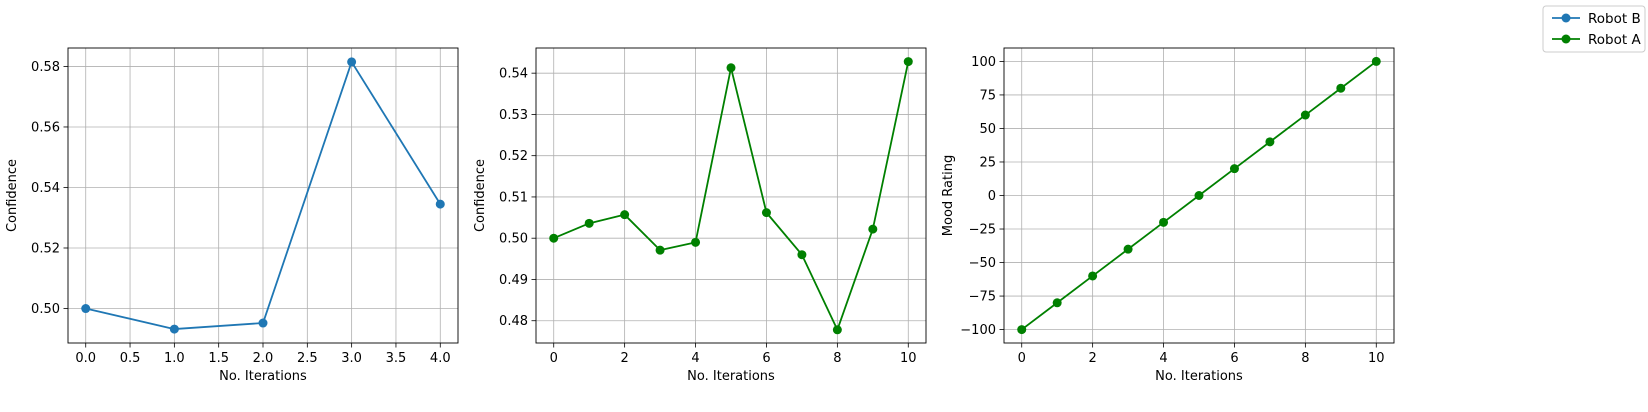 The image size is (1648, 412). I want to click on legend-marker-robot-b, so click(1566, 18).